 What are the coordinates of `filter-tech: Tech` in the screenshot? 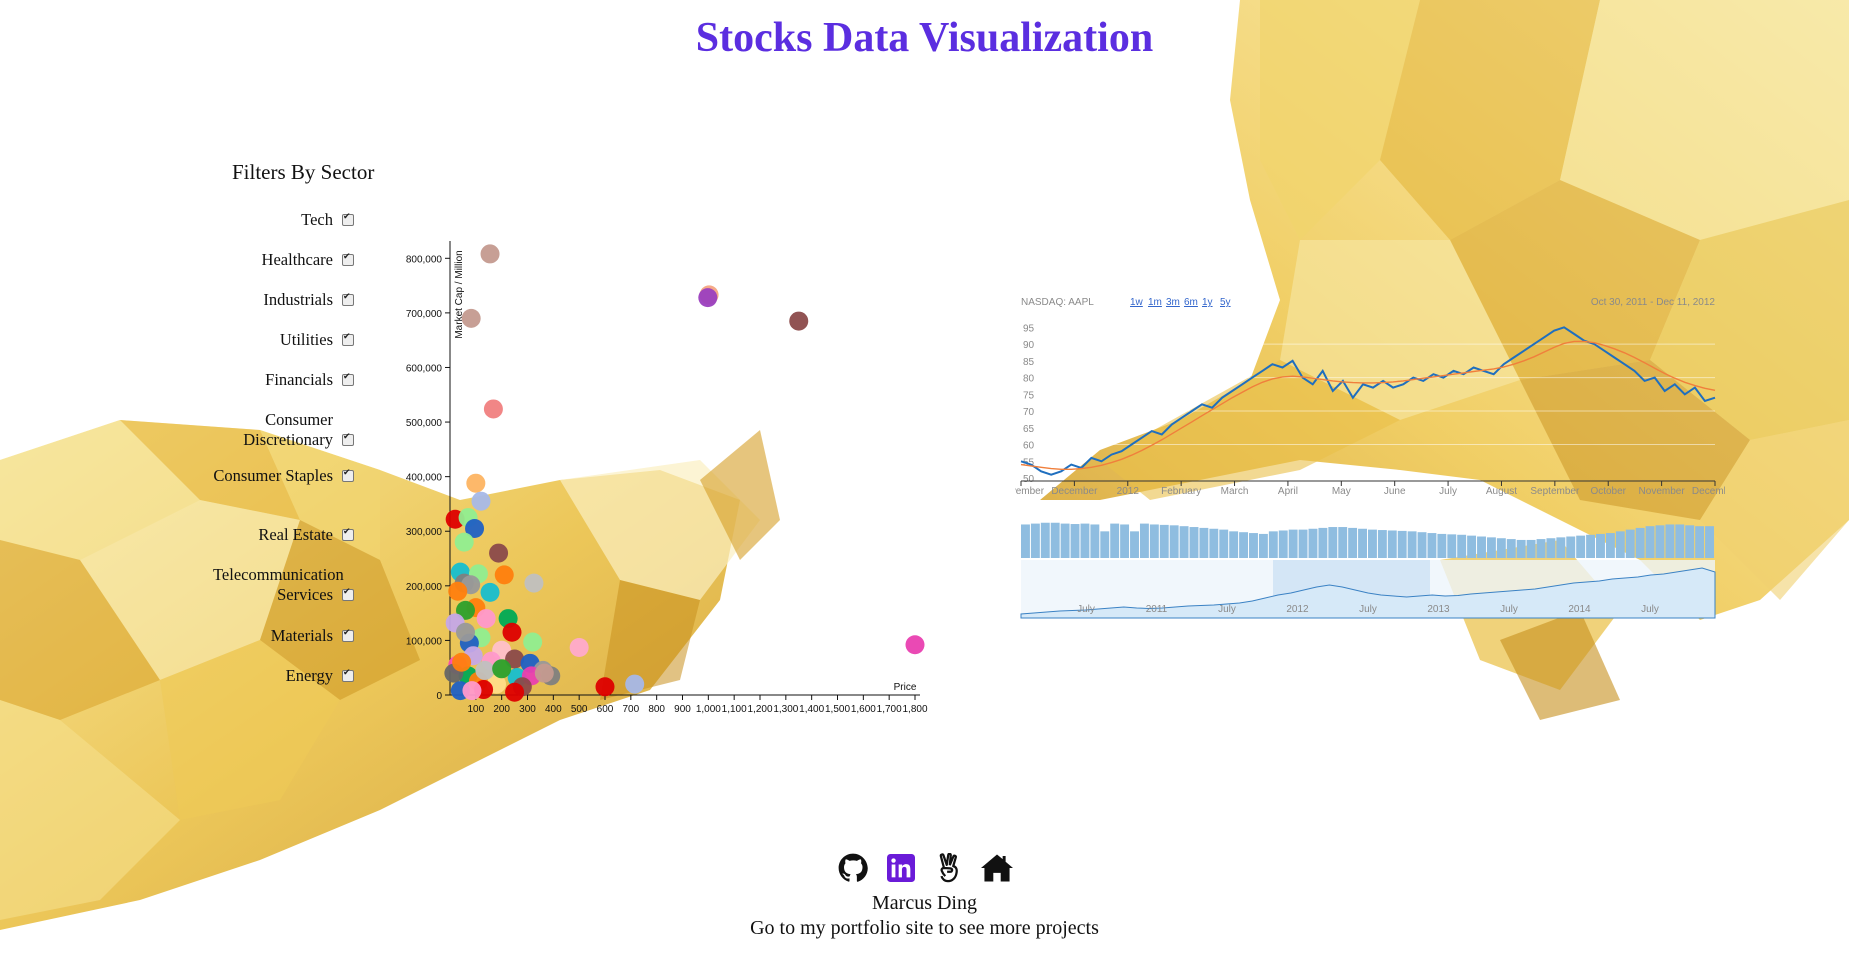 It's located at (327, 220).